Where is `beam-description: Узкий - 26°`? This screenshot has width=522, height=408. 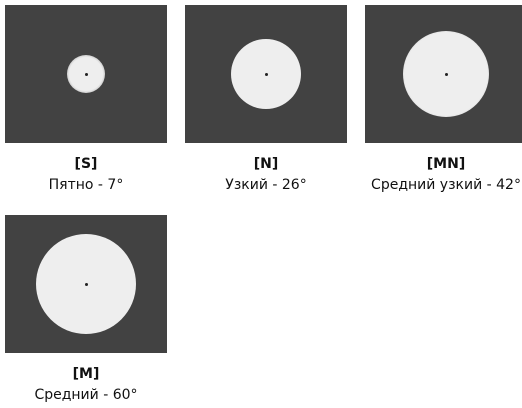 beam-description: Узкий - 26° is located at coordinates (266, 185).